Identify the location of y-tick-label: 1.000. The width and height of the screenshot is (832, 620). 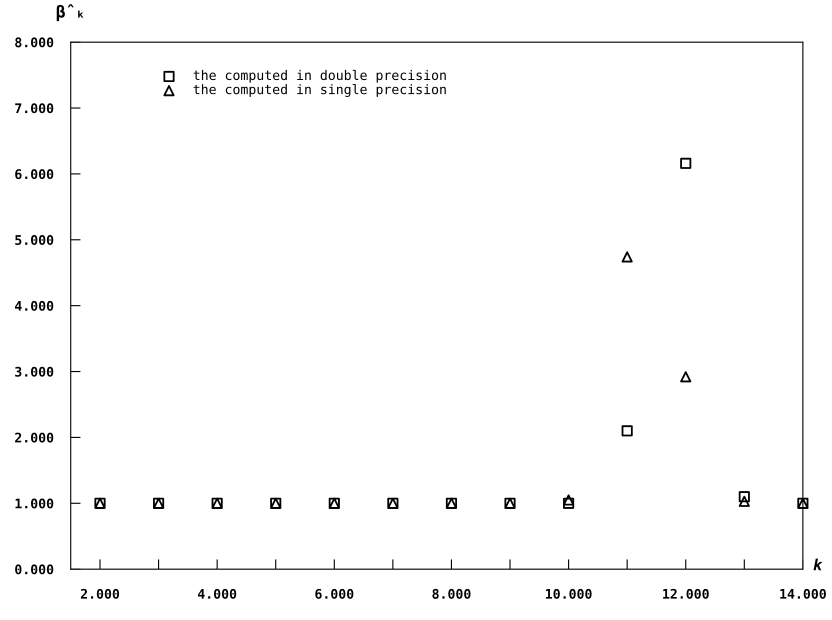
(35, 503).